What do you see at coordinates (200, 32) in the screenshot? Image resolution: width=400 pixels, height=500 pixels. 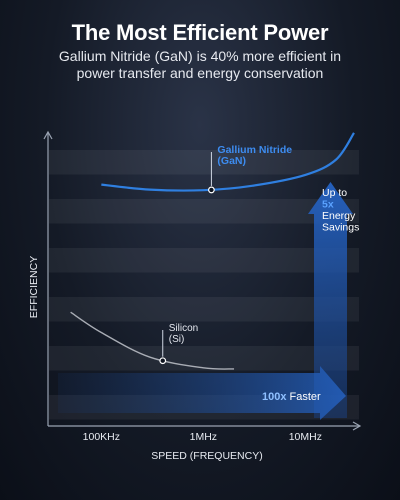 I see `page-title: The Most Efficient Power` at bounding box center [200, 32].